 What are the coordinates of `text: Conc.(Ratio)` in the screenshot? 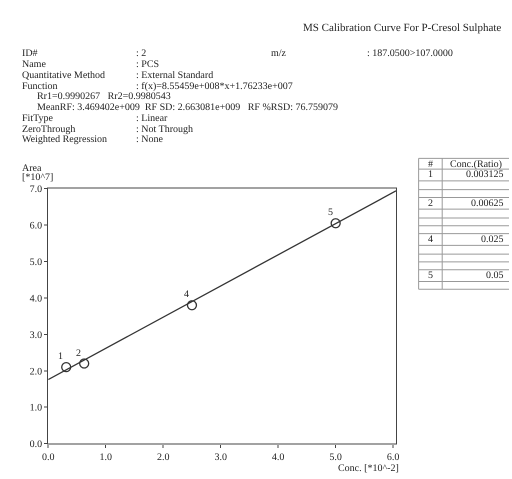 It's located at (476, 164).